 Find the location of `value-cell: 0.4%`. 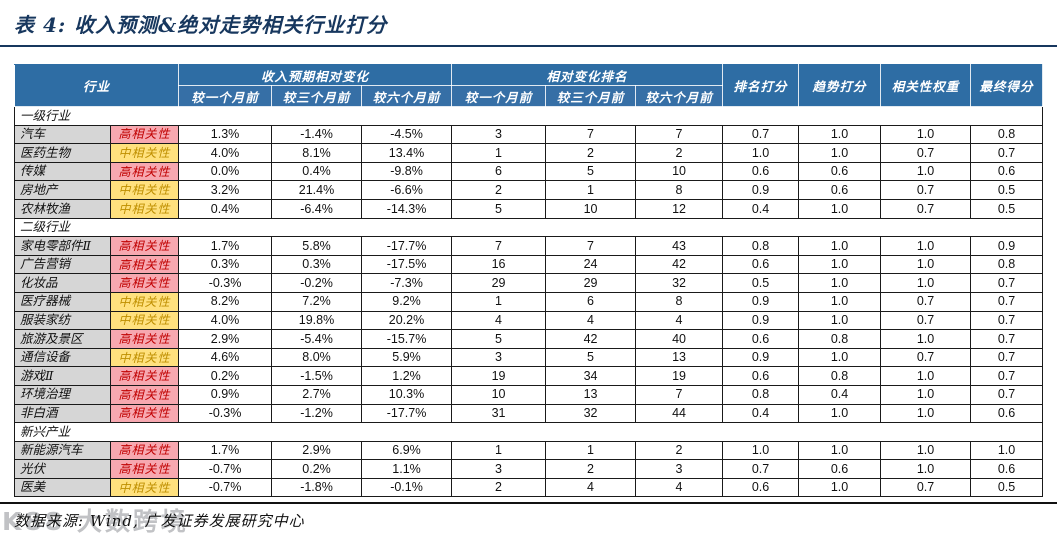

value-cell: 0.4% is located at coordinates (225, 208).